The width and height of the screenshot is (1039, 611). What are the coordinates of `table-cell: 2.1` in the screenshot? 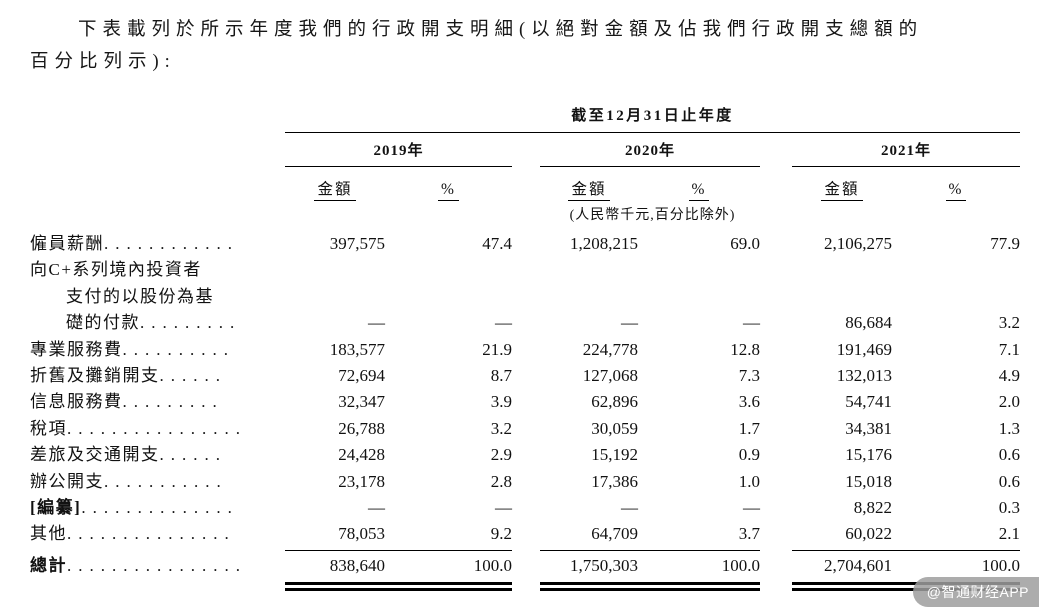 It's located at (1009, 534).